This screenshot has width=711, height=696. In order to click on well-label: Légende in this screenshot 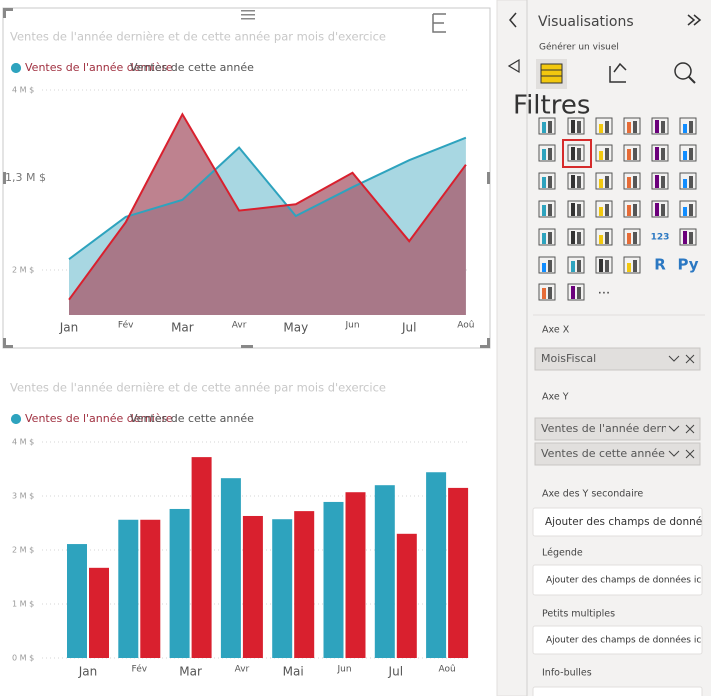, I will do `click(562, 553)`.